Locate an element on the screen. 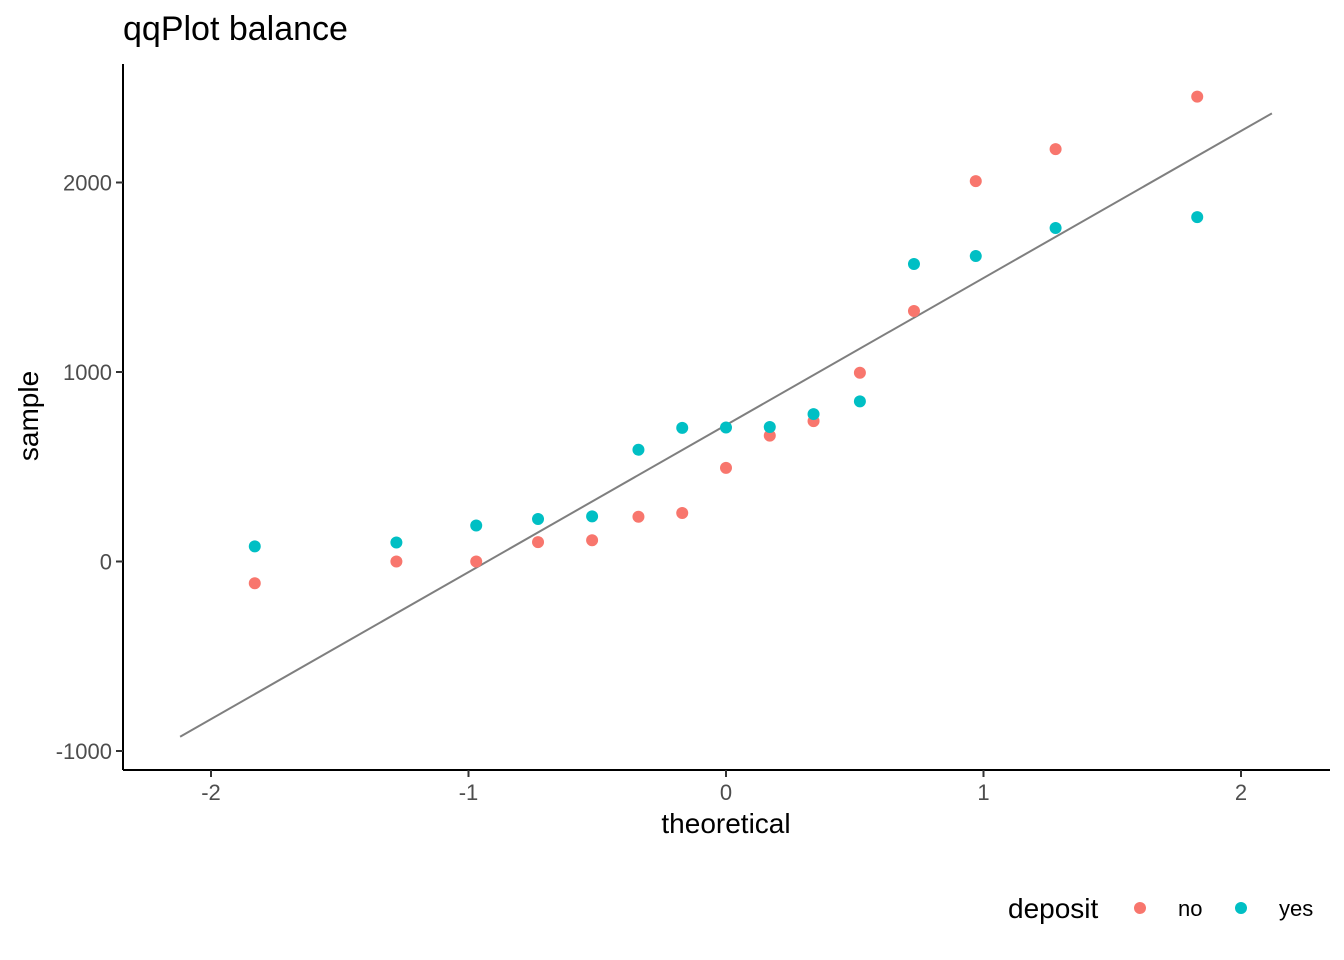  legend-items: no yes is located at coordinates (1223, 908).